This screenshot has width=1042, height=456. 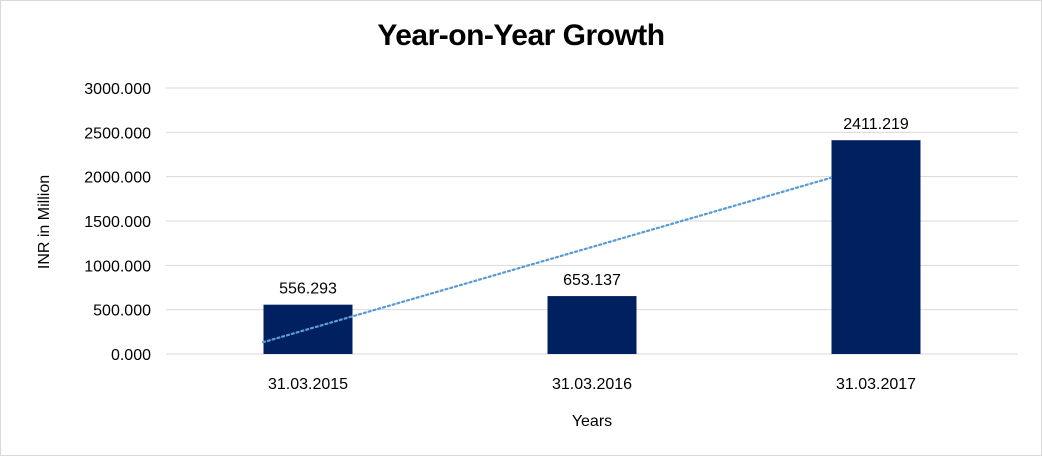 I want to click on y-tick-label: 1500.000, so click(x=117, y=222).